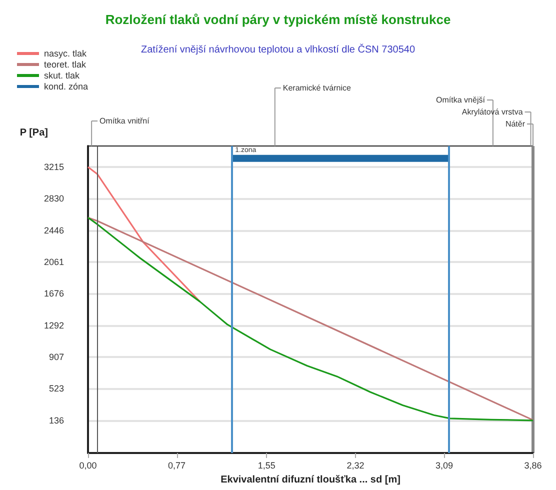 Image resolution: width=556 pixels, height=490 pixels. What do you see at coordinates (62, 75) in the screenshot?
I see `legend-label: skut. tlak` at bounding box center [62, 75].